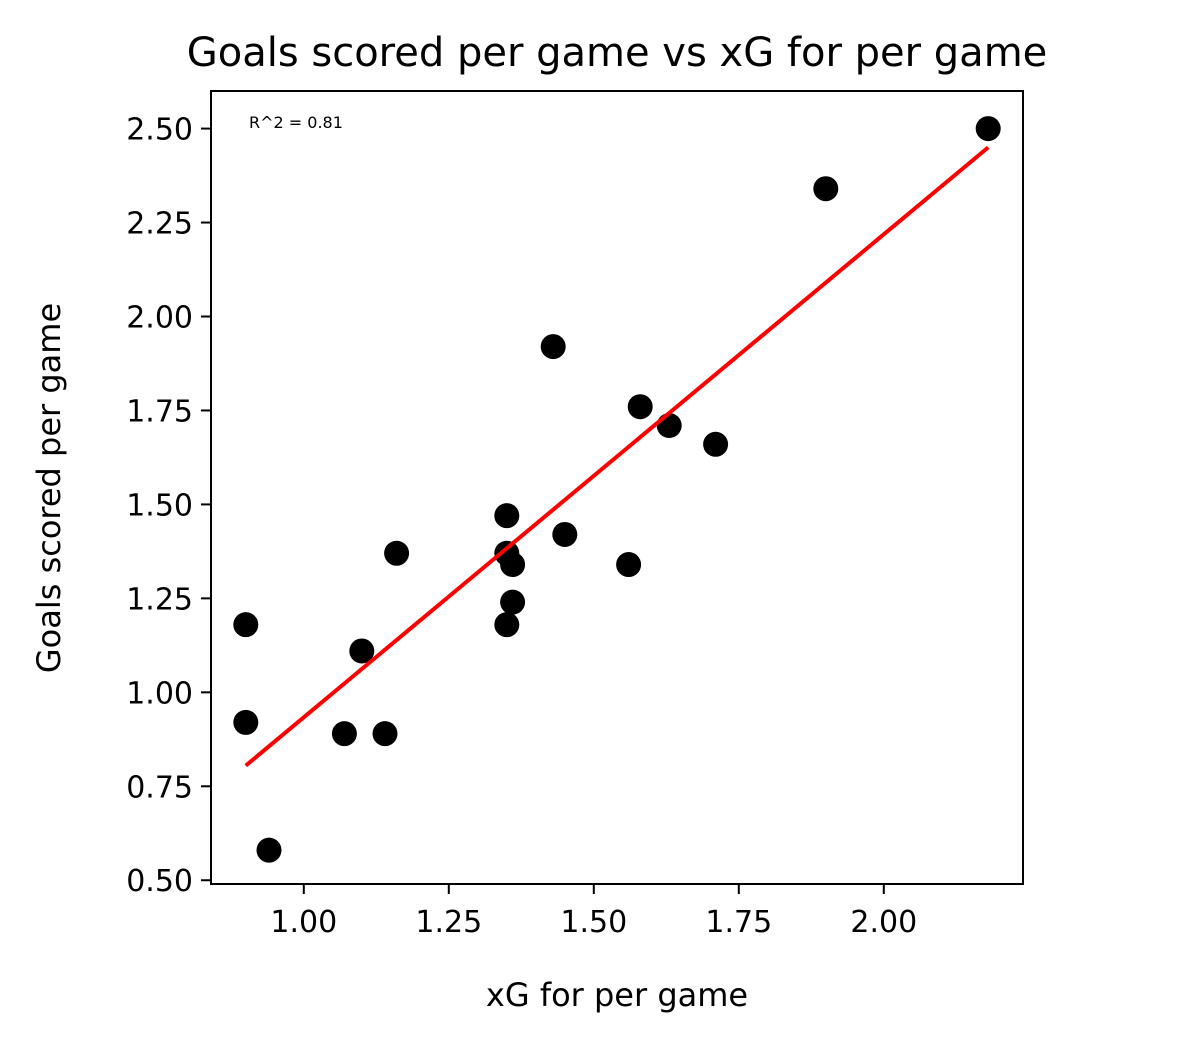 The height and width of the screenshot is (1045, 1185). I want to click on y-tick-label: 0.50, so click(159, 881).